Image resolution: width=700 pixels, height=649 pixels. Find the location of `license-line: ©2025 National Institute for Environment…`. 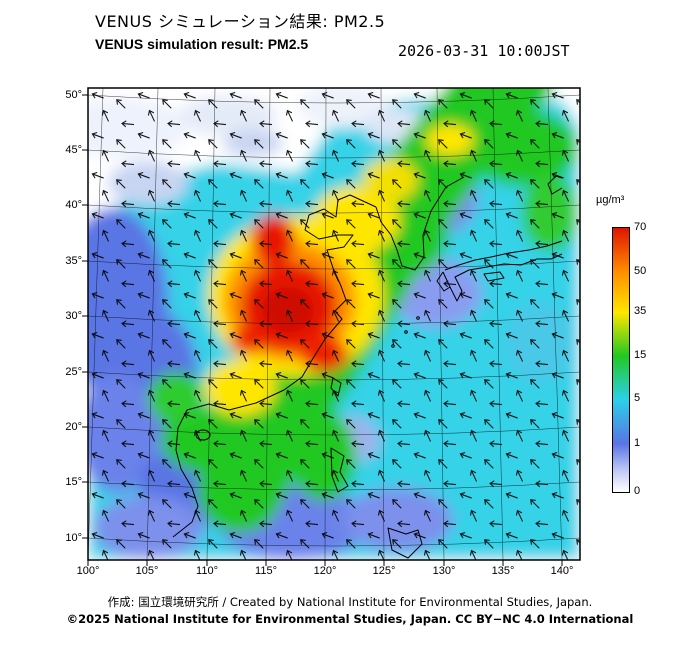

license-line: ©2025 National Institute for Environment… is located at coordinates (350, 619).